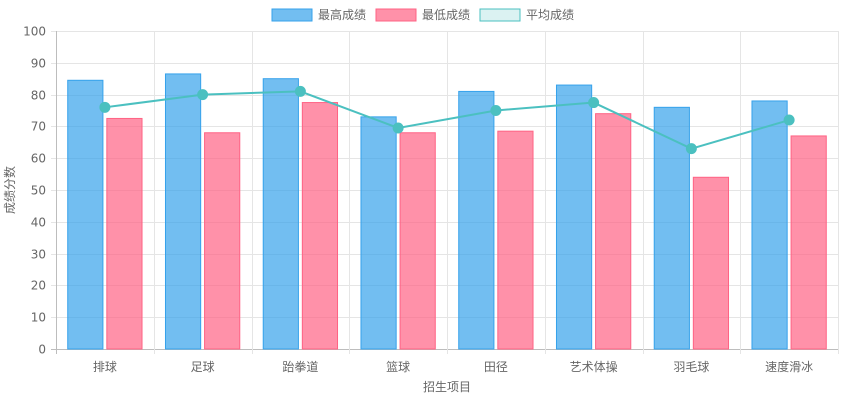  Describe the element at coordinates (105, 367) in the screenshot. I see `x-tick-label: 排球` at that location.